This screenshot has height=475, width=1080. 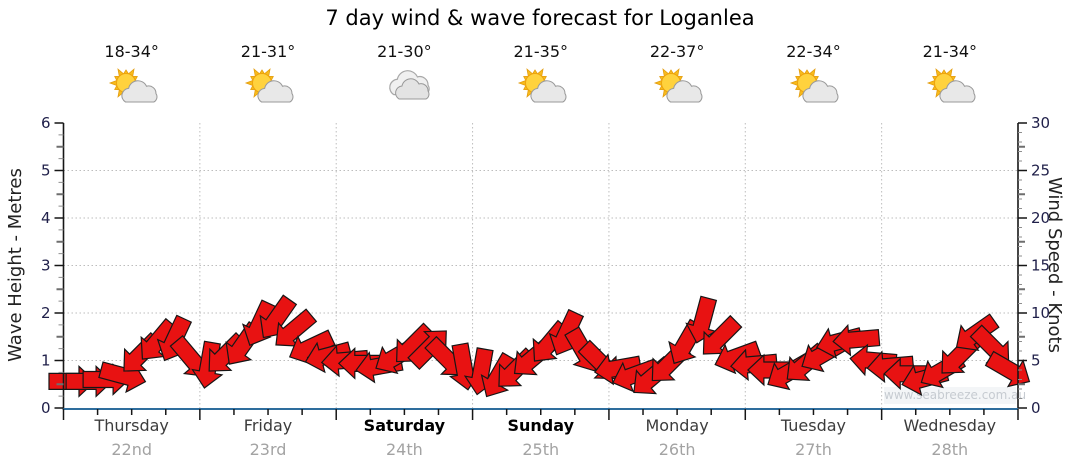 I want to click on day-temp-range: 22-37°, so click(x=677, y=51).